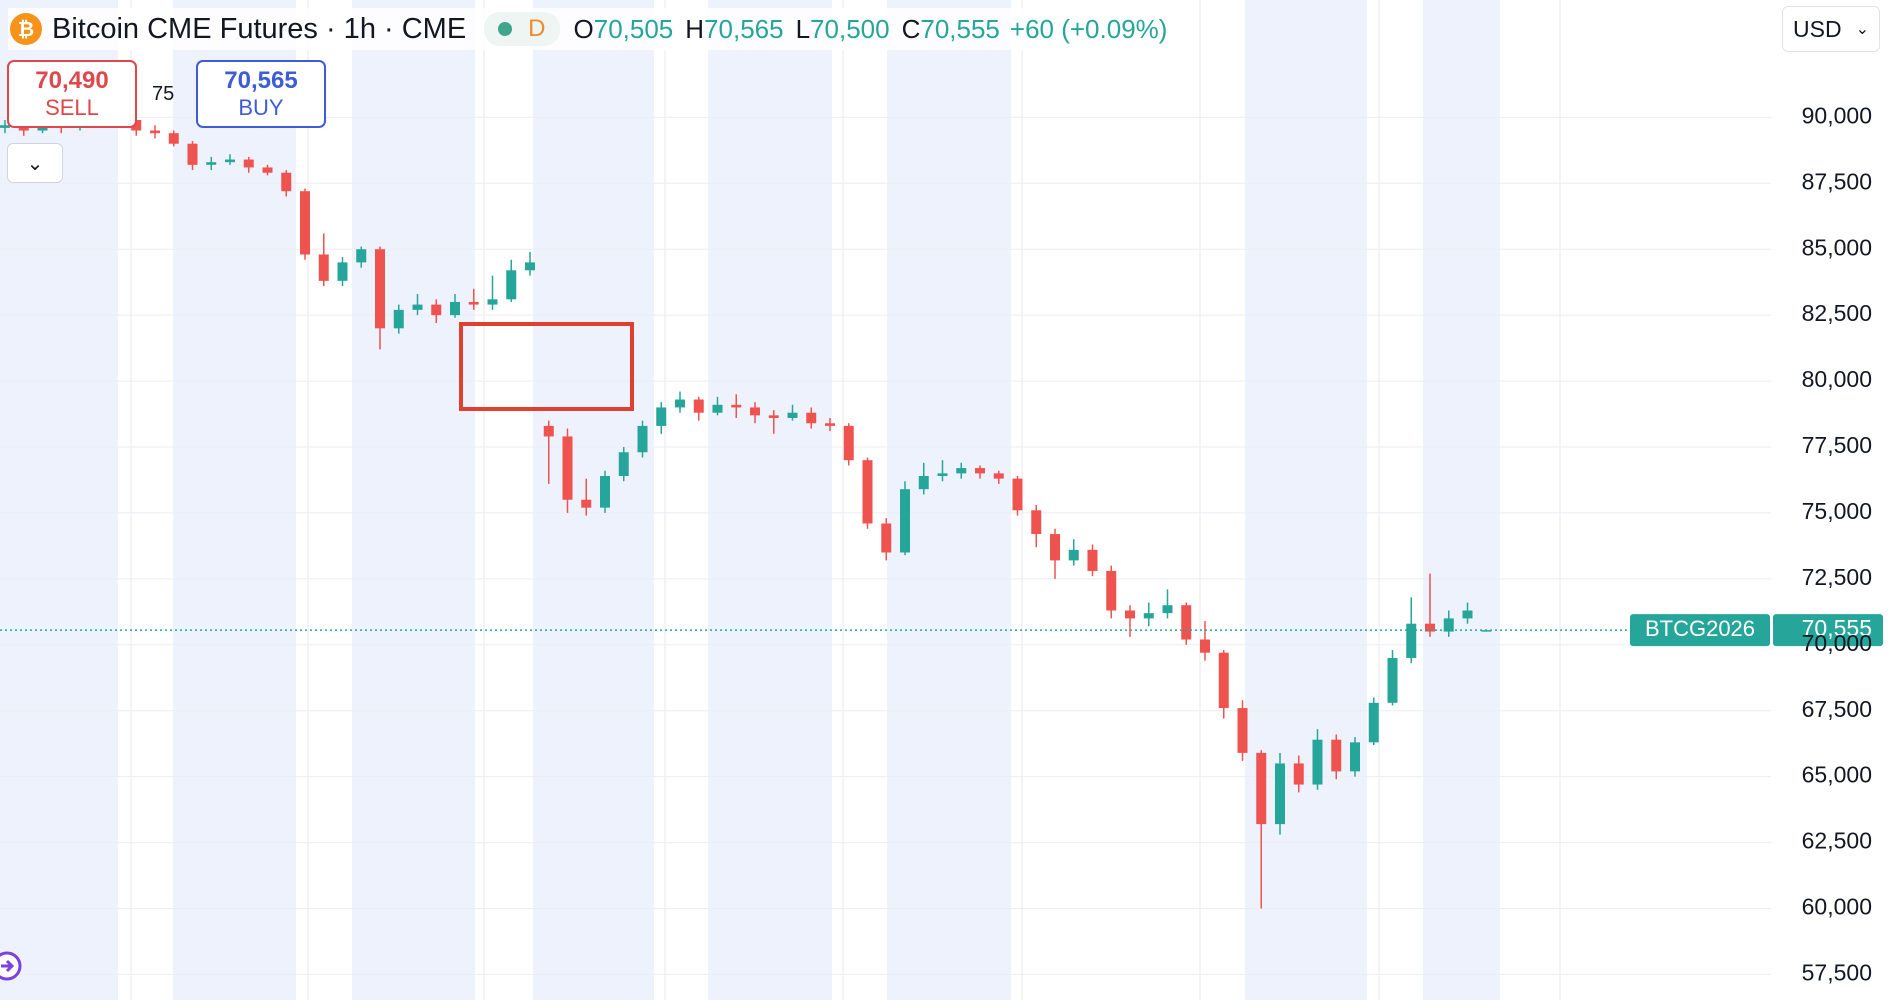 The width and height of the screenshot is (1896, 1000). What do you see at coordinates (1837, 313) in the screenshot?
I see `y-tick-label: 82,500` at bounding box center [1837, 313].